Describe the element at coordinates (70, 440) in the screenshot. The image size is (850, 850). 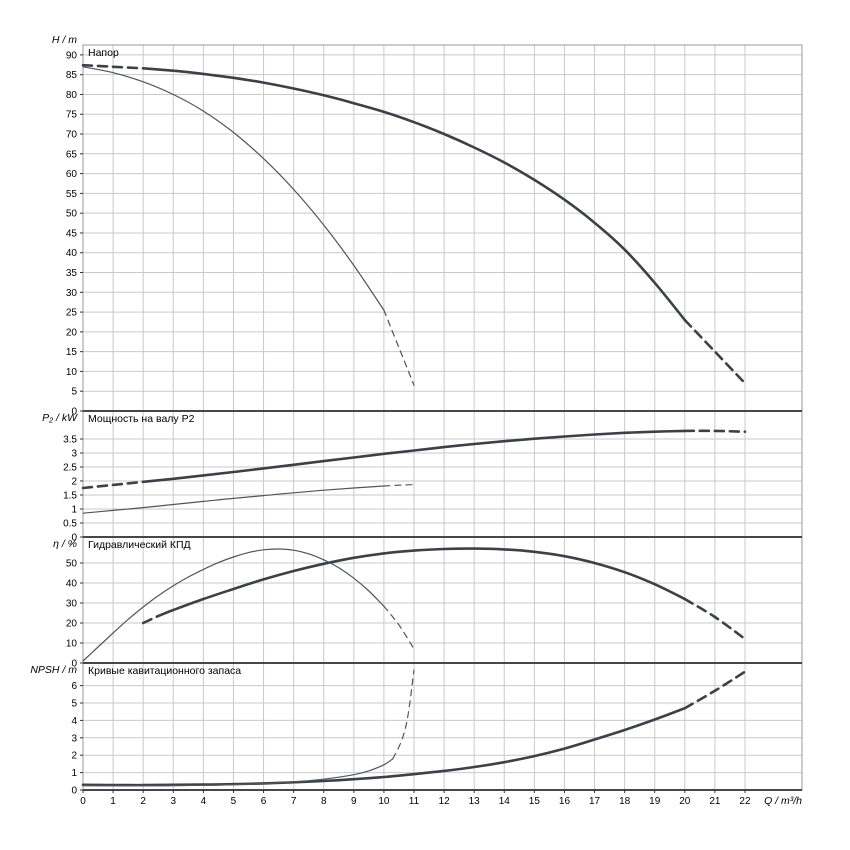
I see `y-tick-label: 3.5` at that location.